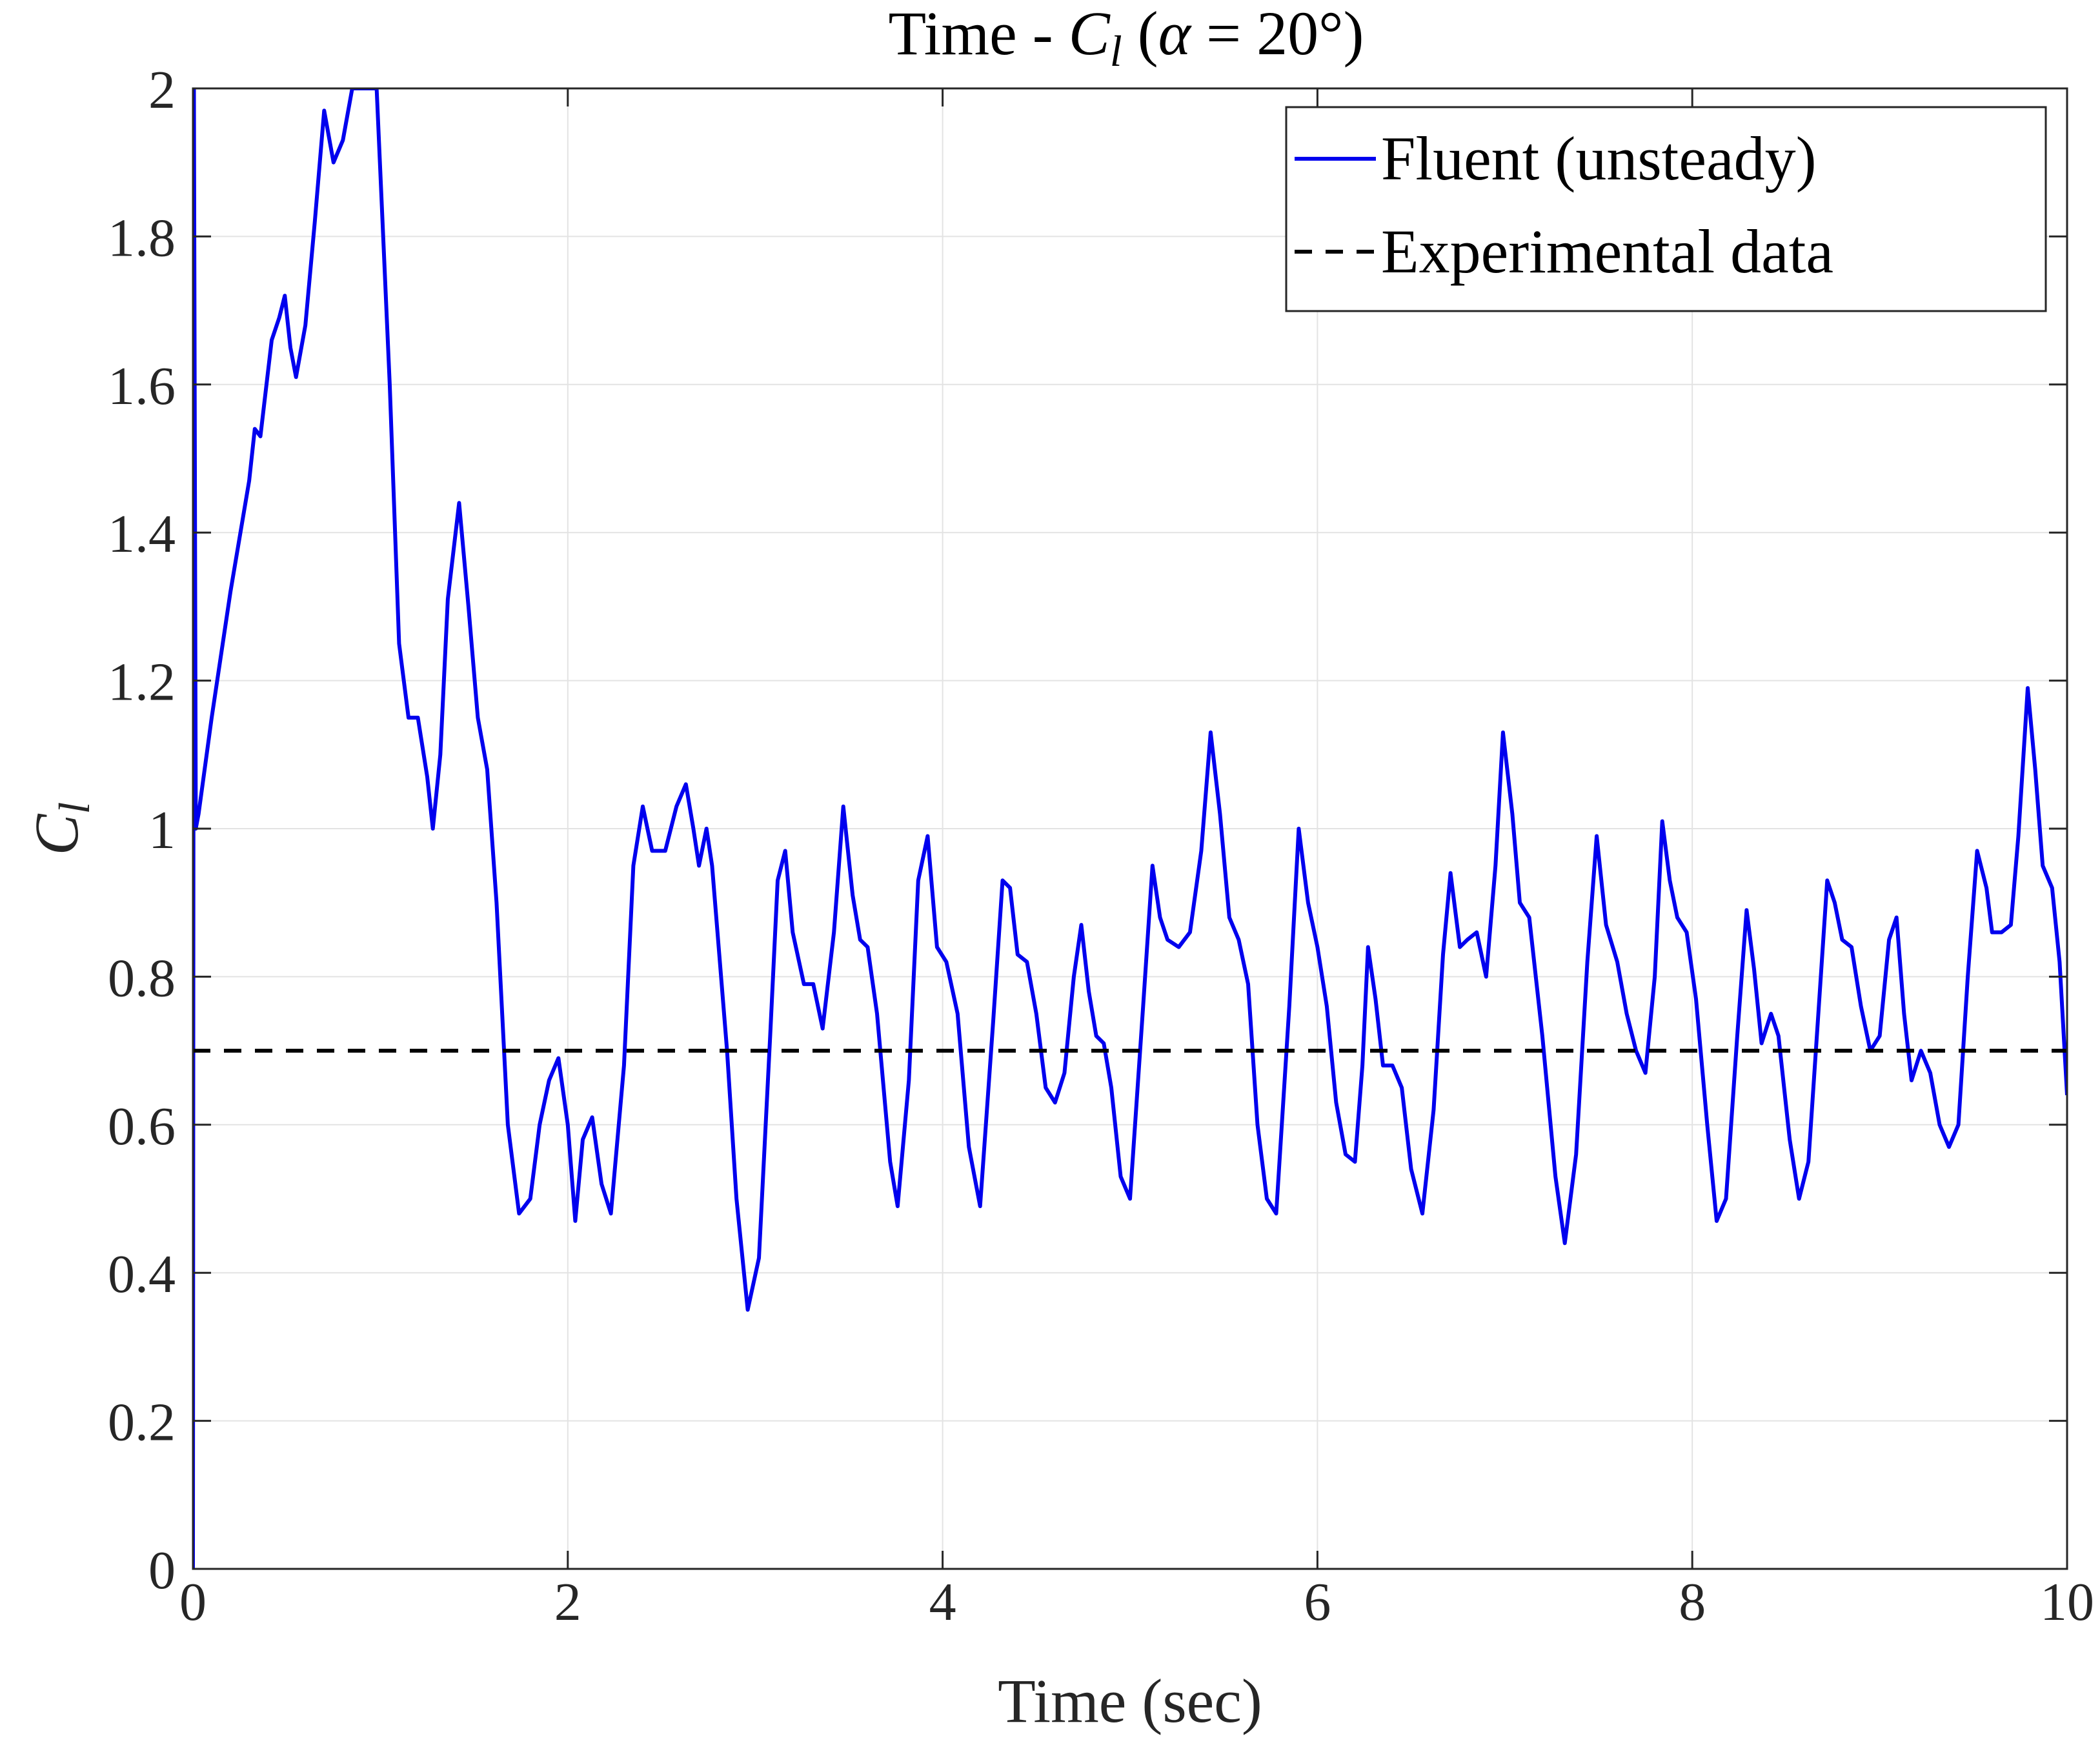 This screenshot has width=2100, height=1747. Describe the element at coordinates (193, 1602) in the screenshot. I see `x-tick-label: 0` at that location.